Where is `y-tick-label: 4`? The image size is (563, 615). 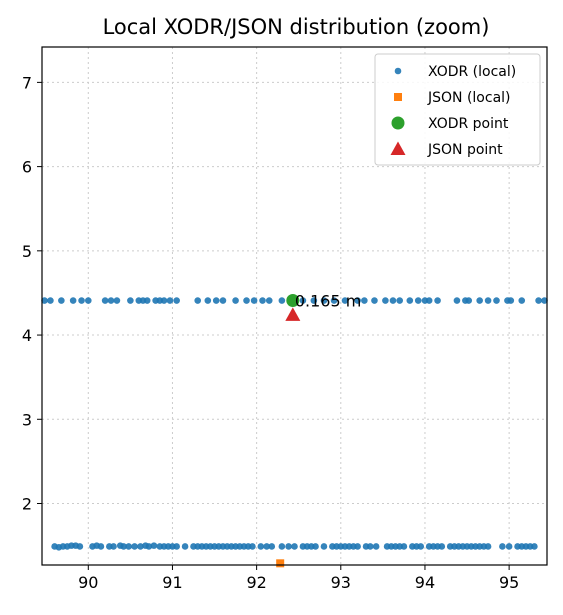 y-tick-label: 4 is located at coordinates (27, 335).